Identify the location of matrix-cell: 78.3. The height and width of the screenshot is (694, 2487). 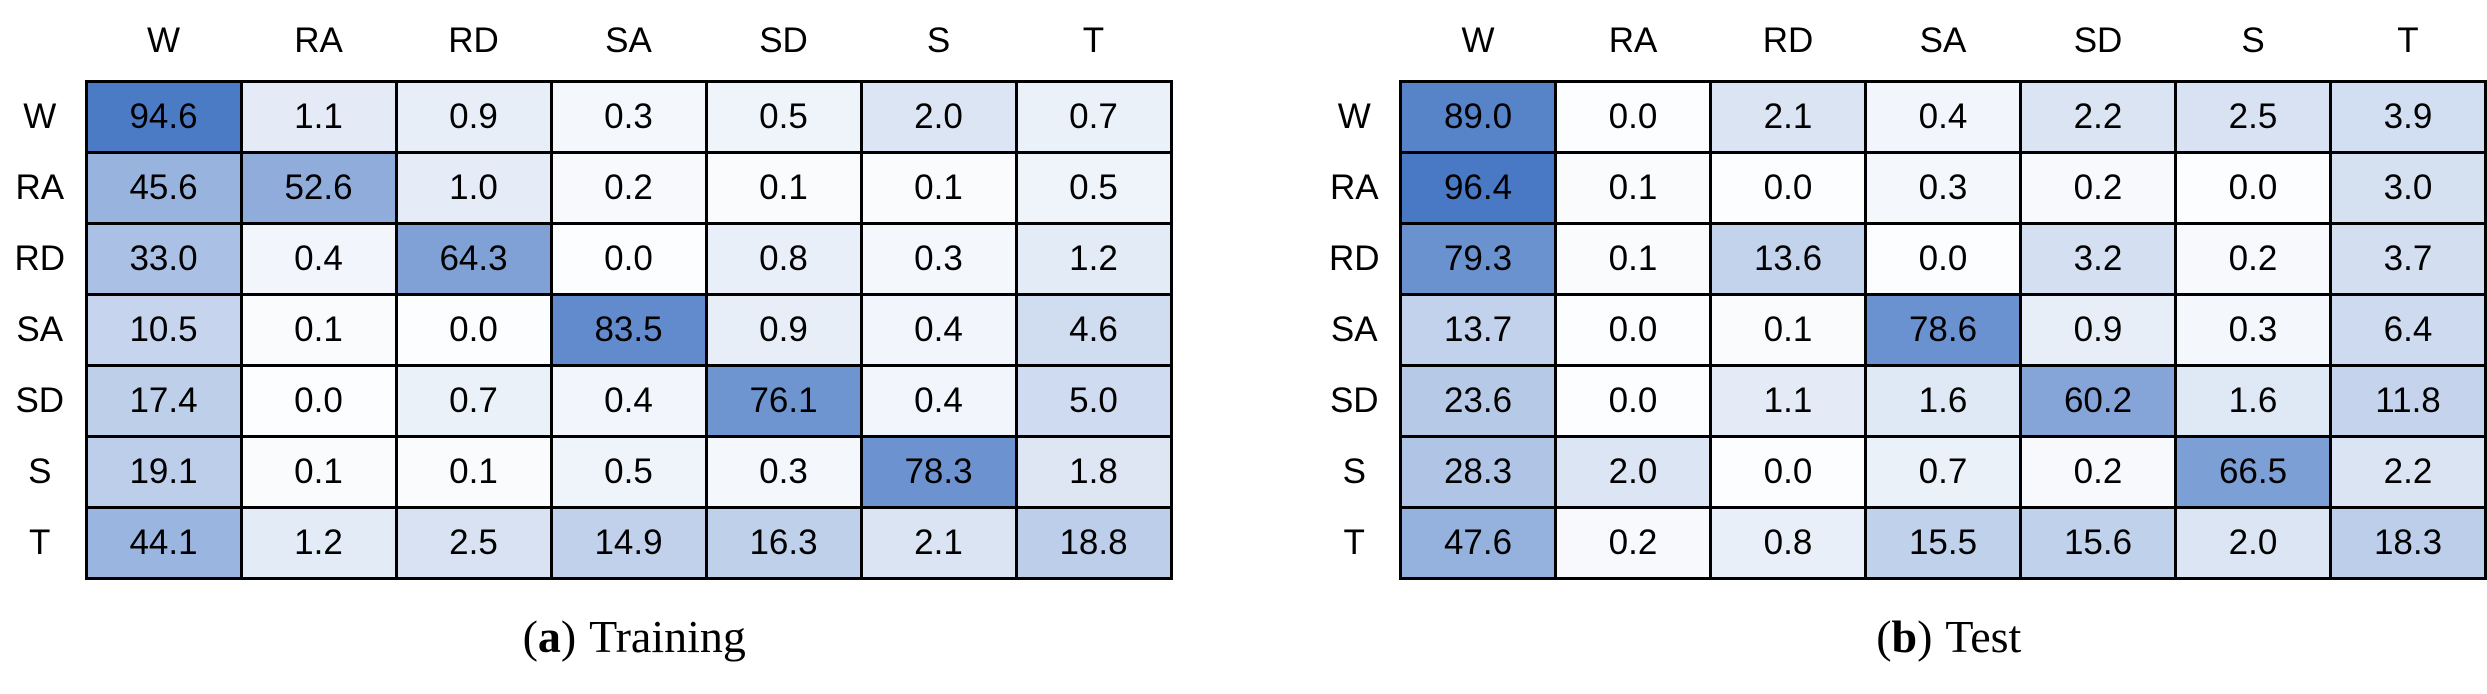
(938, 472).